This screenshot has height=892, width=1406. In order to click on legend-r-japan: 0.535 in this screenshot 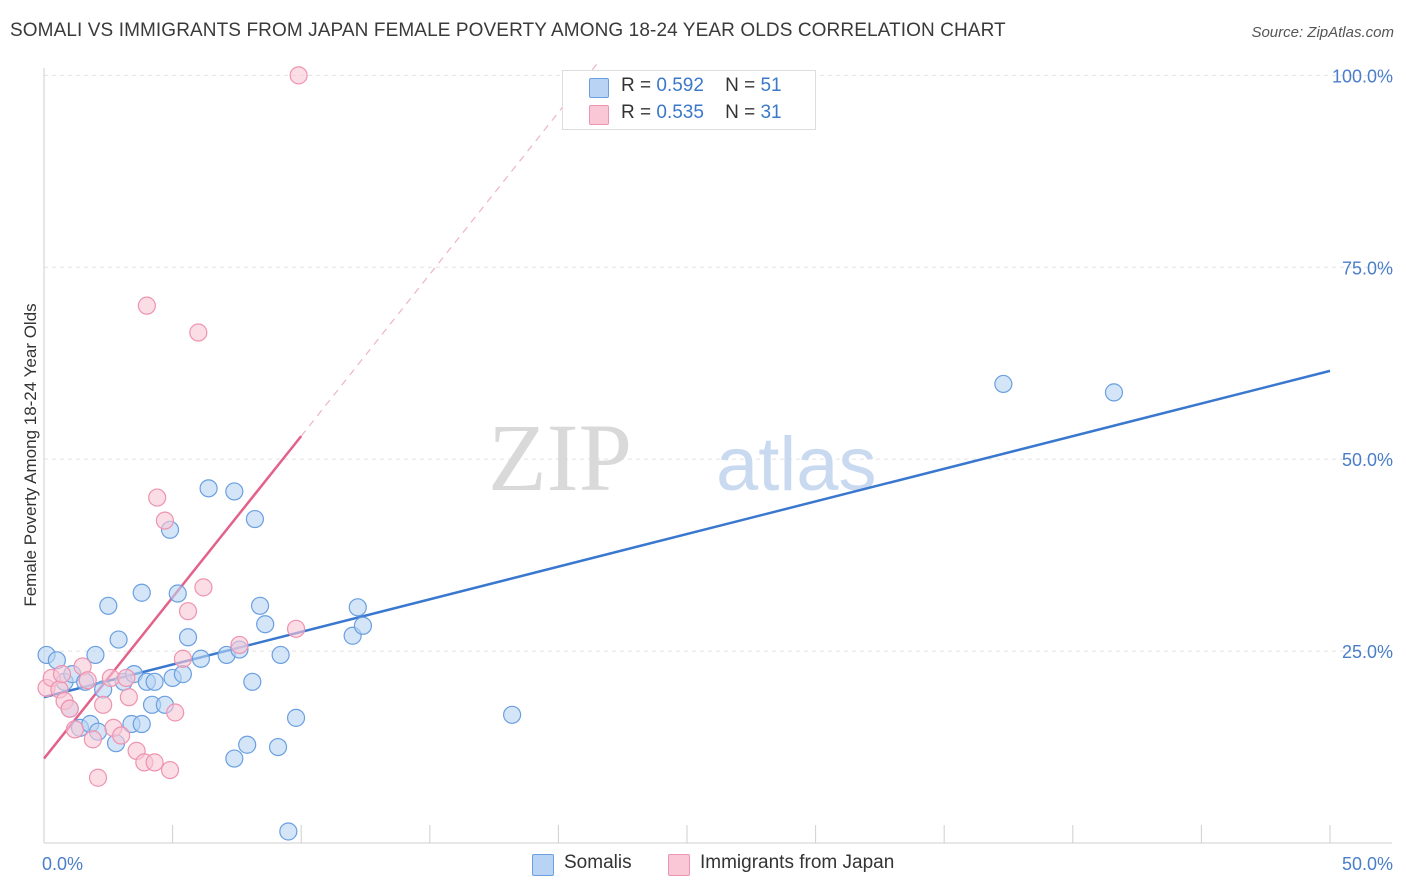, I will do `click(680, 112)`.